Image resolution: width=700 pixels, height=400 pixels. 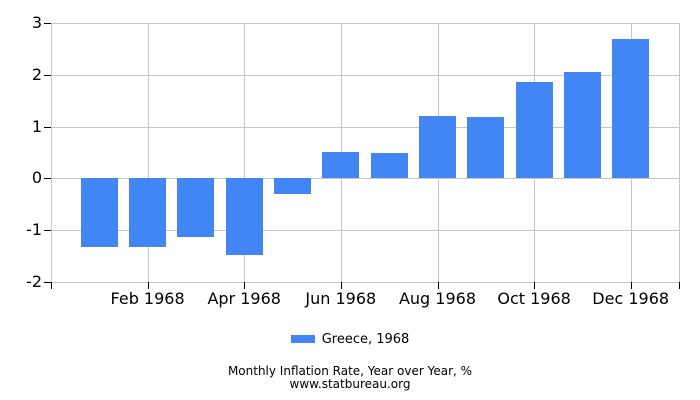 I want to click on legend: Greece, 1968, so click(x=350, y=339).